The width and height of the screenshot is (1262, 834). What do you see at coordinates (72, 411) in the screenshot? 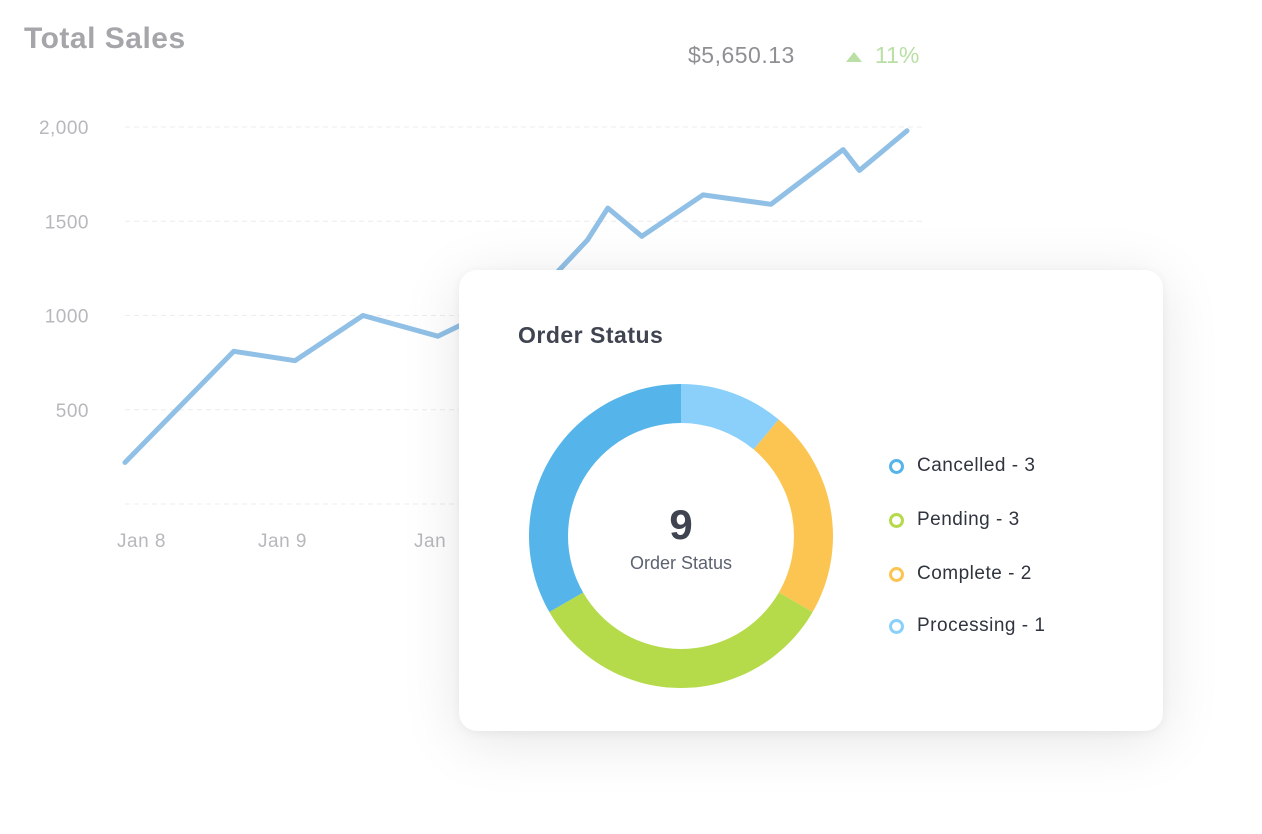
I see `y-tick-label: 500` at bounding box center [72, 411].